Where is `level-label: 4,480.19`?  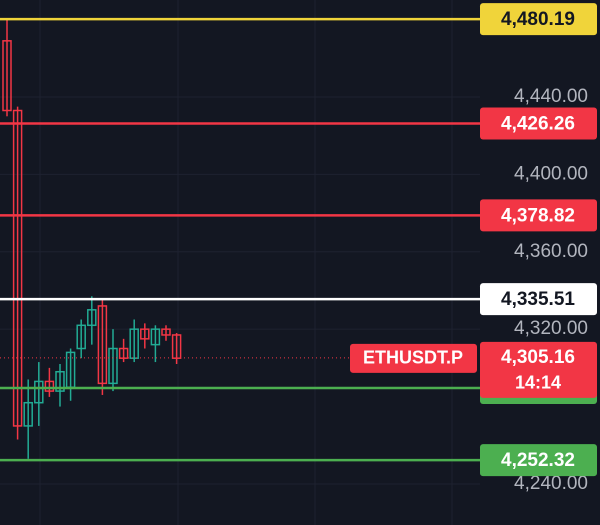 level-label: 4,480.19 is located at coordinates (538, 19).